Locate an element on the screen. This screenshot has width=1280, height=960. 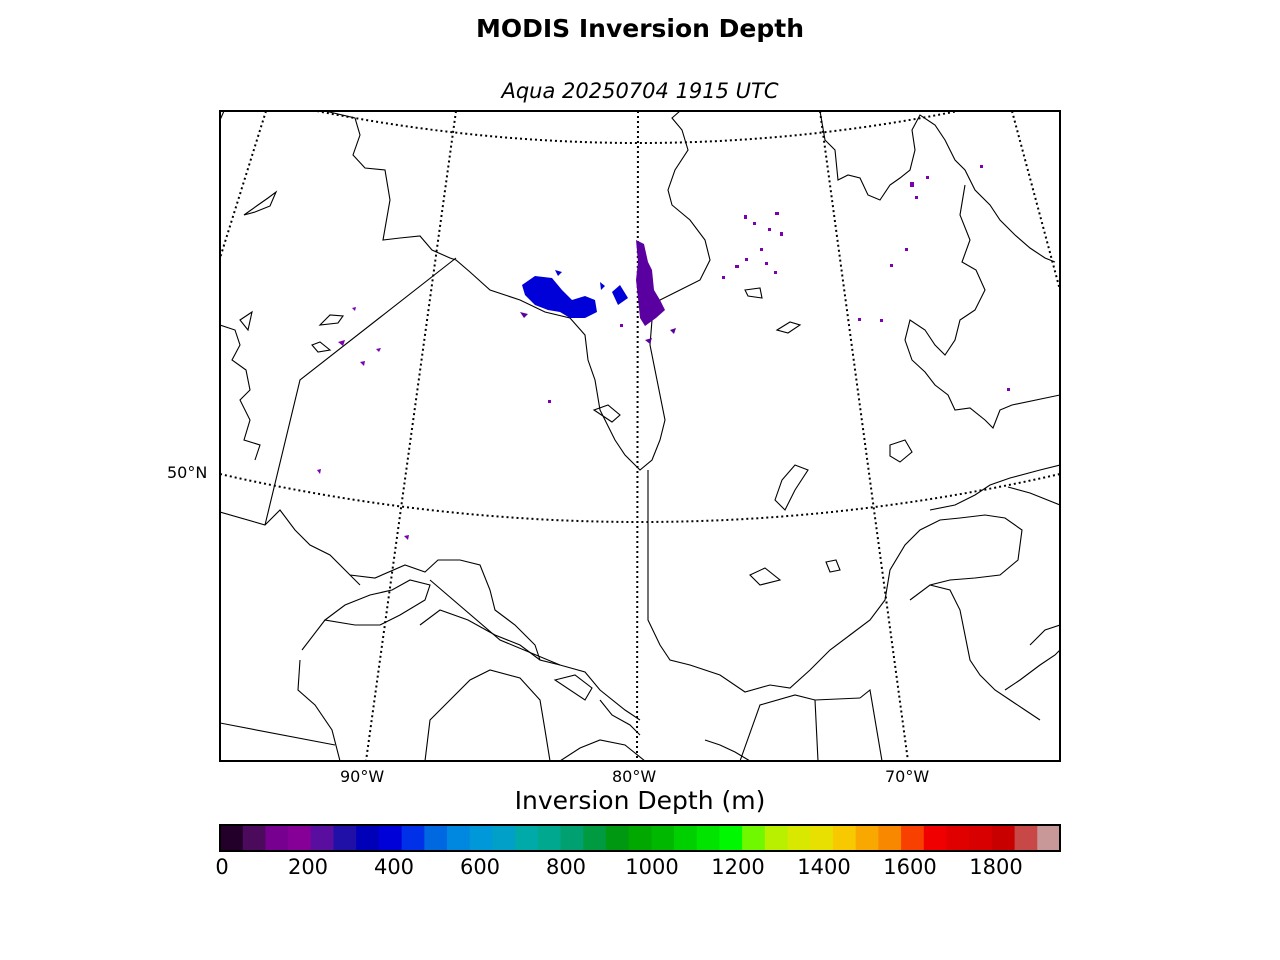
colorbar-tick-label: 200 is located at coordinates (308, 867).